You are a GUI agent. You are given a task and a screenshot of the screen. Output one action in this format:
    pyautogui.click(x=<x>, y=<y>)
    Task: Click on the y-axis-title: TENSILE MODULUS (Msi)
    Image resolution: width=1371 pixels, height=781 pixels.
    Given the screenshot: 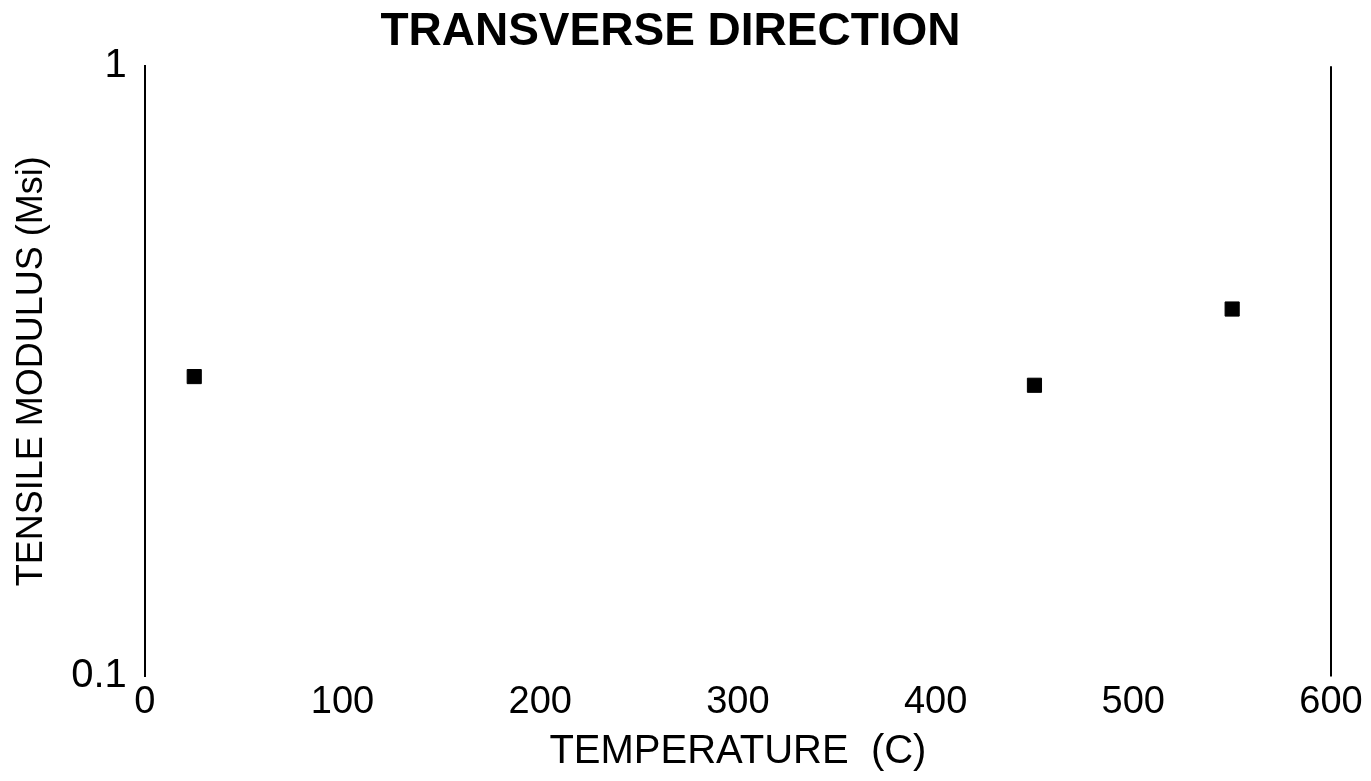 What is the action you would take?
    pyautogui.click(x=29, y=371)
    